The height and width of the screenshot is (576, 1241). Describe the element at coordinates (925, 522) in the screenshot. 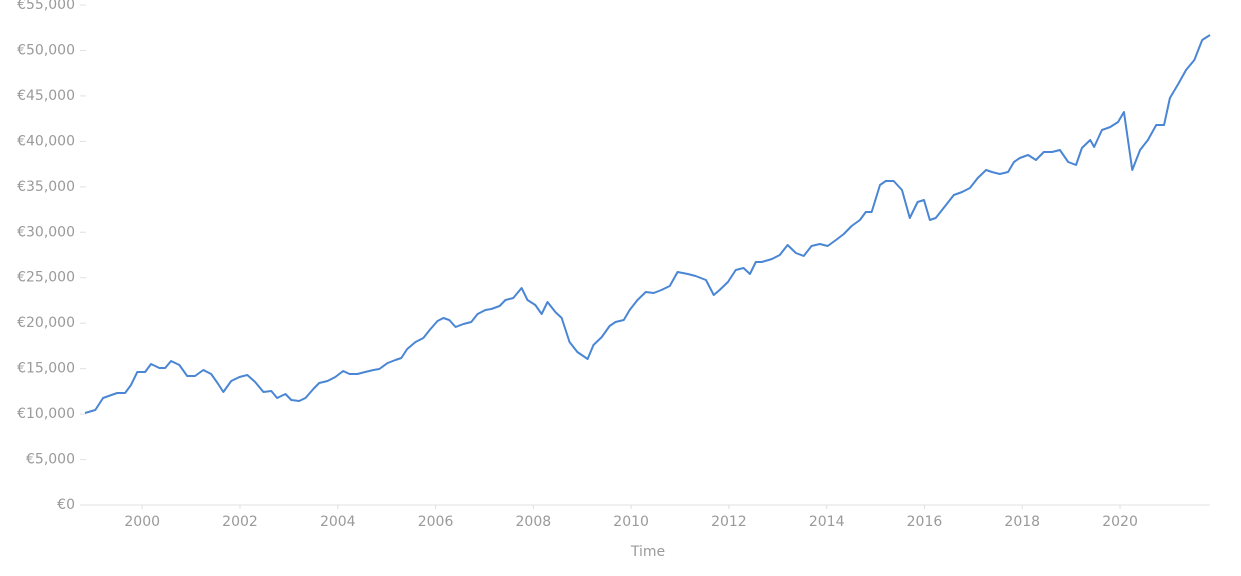

I see `x-tick-label: 2016` at that location.